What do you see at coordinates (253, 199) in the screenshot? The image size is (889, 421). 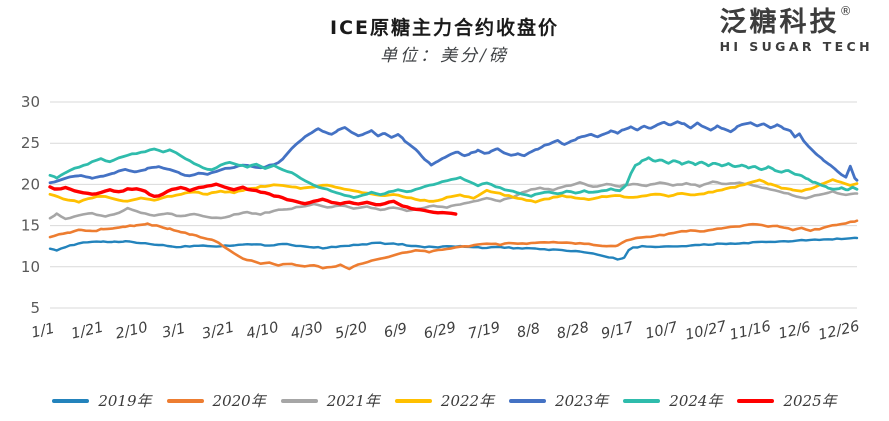 I see `series-line-2025年` at bounding box center [253, 199].